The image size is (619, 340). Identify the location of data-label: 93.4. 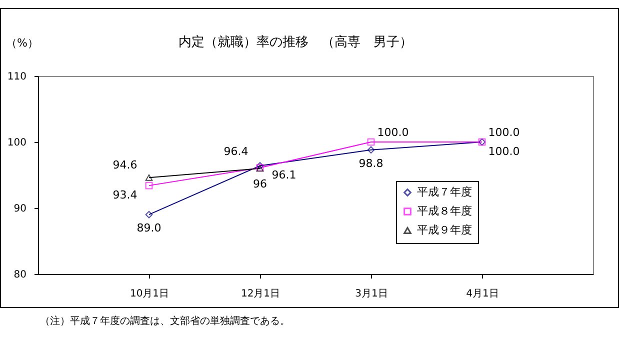
(125, 195).